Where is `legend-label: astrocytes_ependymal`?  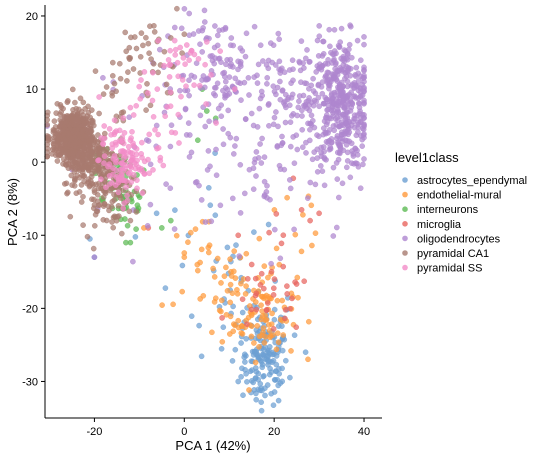
legend-label: astrocytes_ependymal is located at coordinates (472, 181).